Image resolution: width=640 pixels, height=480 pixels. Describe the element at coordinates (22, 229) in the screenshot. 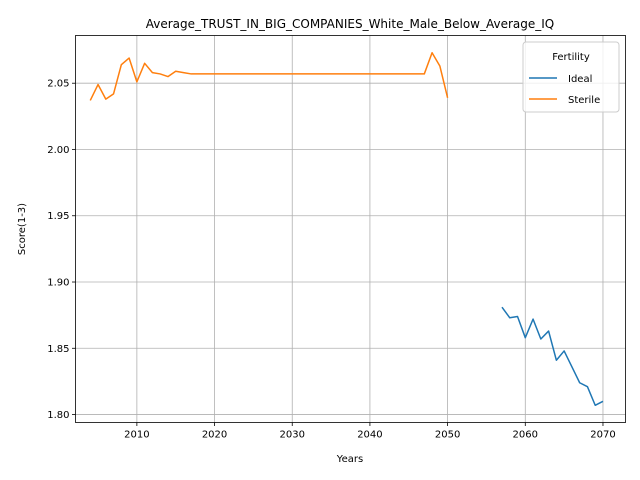

I see `y-axis-label: Score(1-3)` at that location.